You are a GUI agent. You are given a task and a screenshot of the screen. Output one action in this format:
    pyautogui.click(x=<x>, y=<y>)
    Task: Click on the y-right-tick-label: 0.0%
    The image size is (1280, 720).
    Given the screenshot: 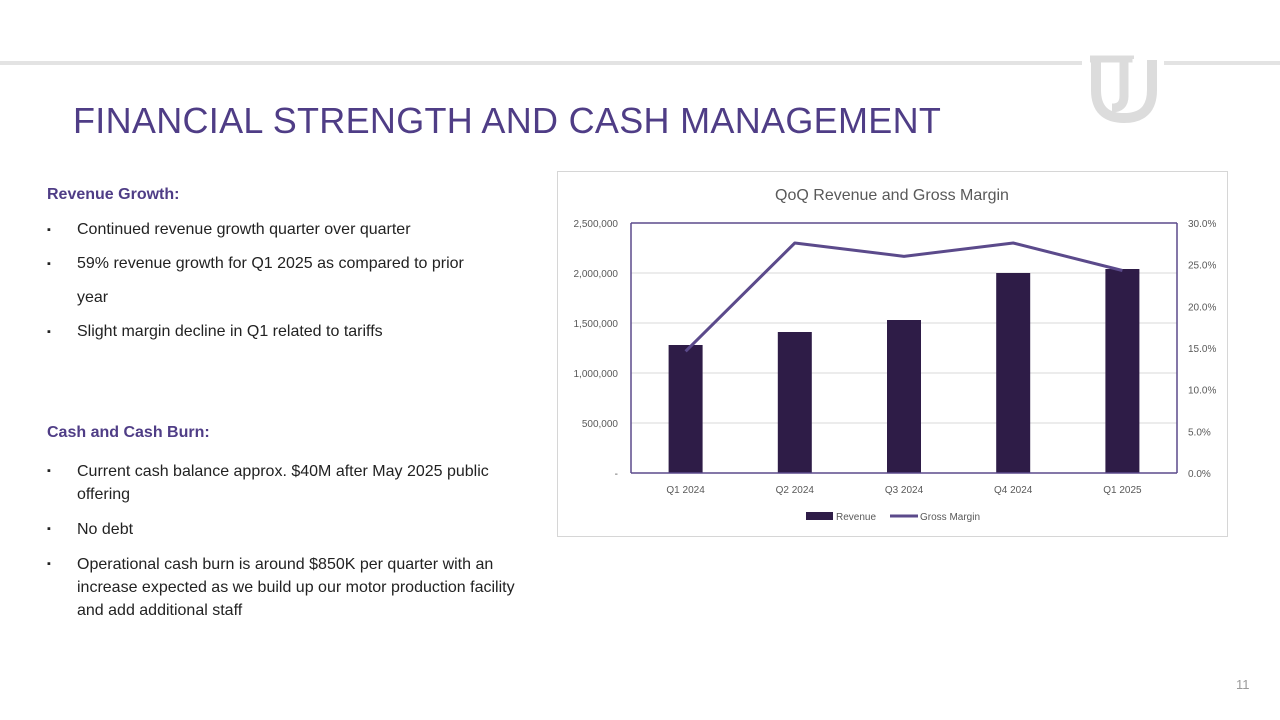 What is the action you would take?
    pyautogui.click(x=1199, y=474)
    